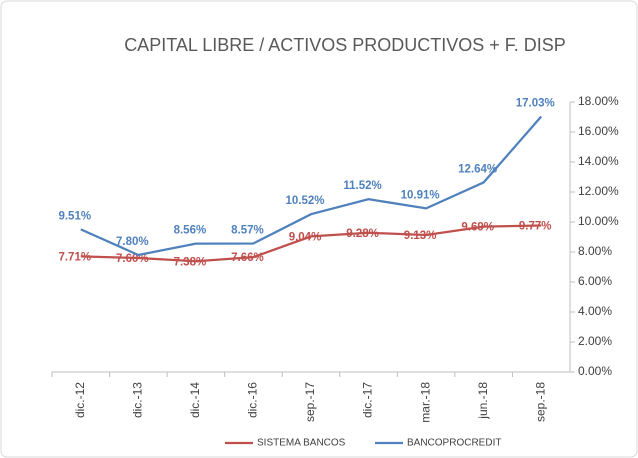  I want to click on data-label: 12.64%, so click(477, 169).